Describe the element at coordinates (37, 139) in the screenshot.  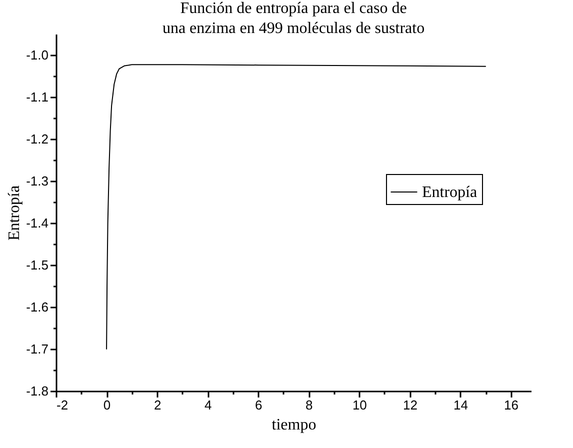
I see `y-tick-label: -1.2` at that location.